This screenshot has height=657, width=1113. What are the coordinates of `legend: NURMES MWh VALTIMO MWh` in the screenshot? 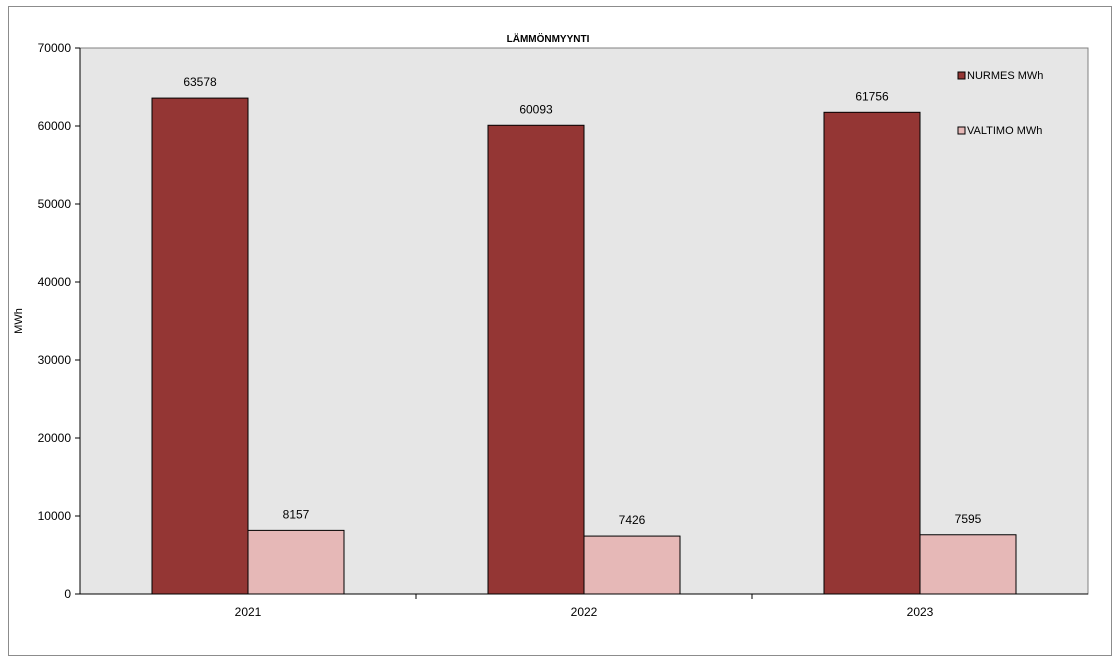 It's located at (1000, 103).